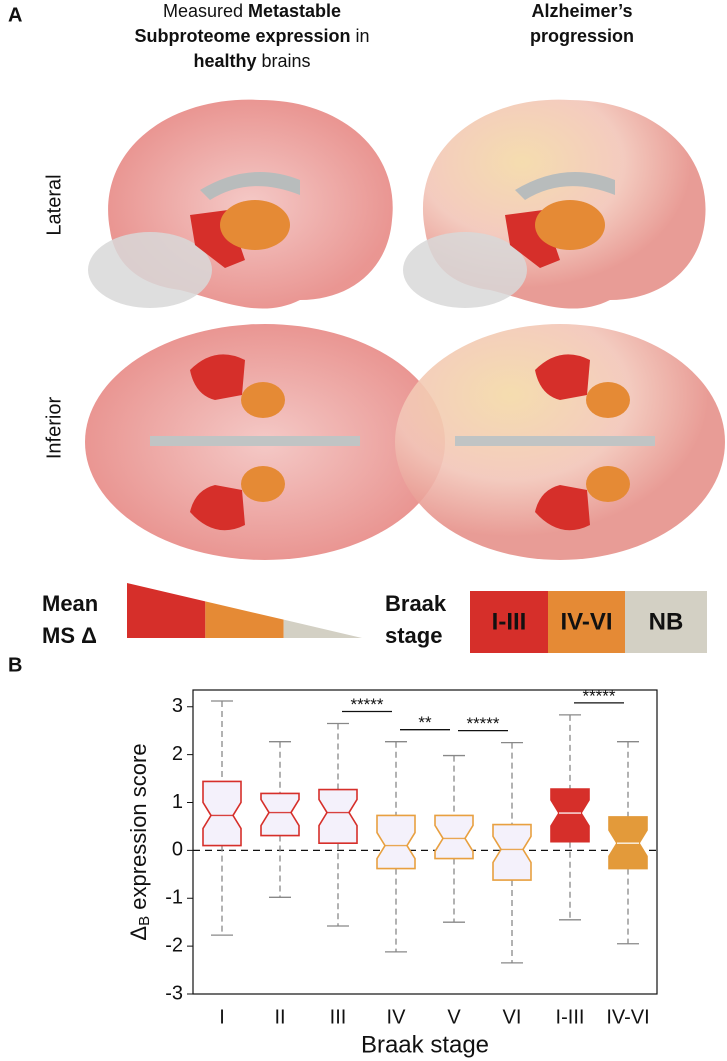 The image size is (727, 1061). Describe the element at coordinates (425, 722) in the screenshot. I see `significance-label: **` at that location.